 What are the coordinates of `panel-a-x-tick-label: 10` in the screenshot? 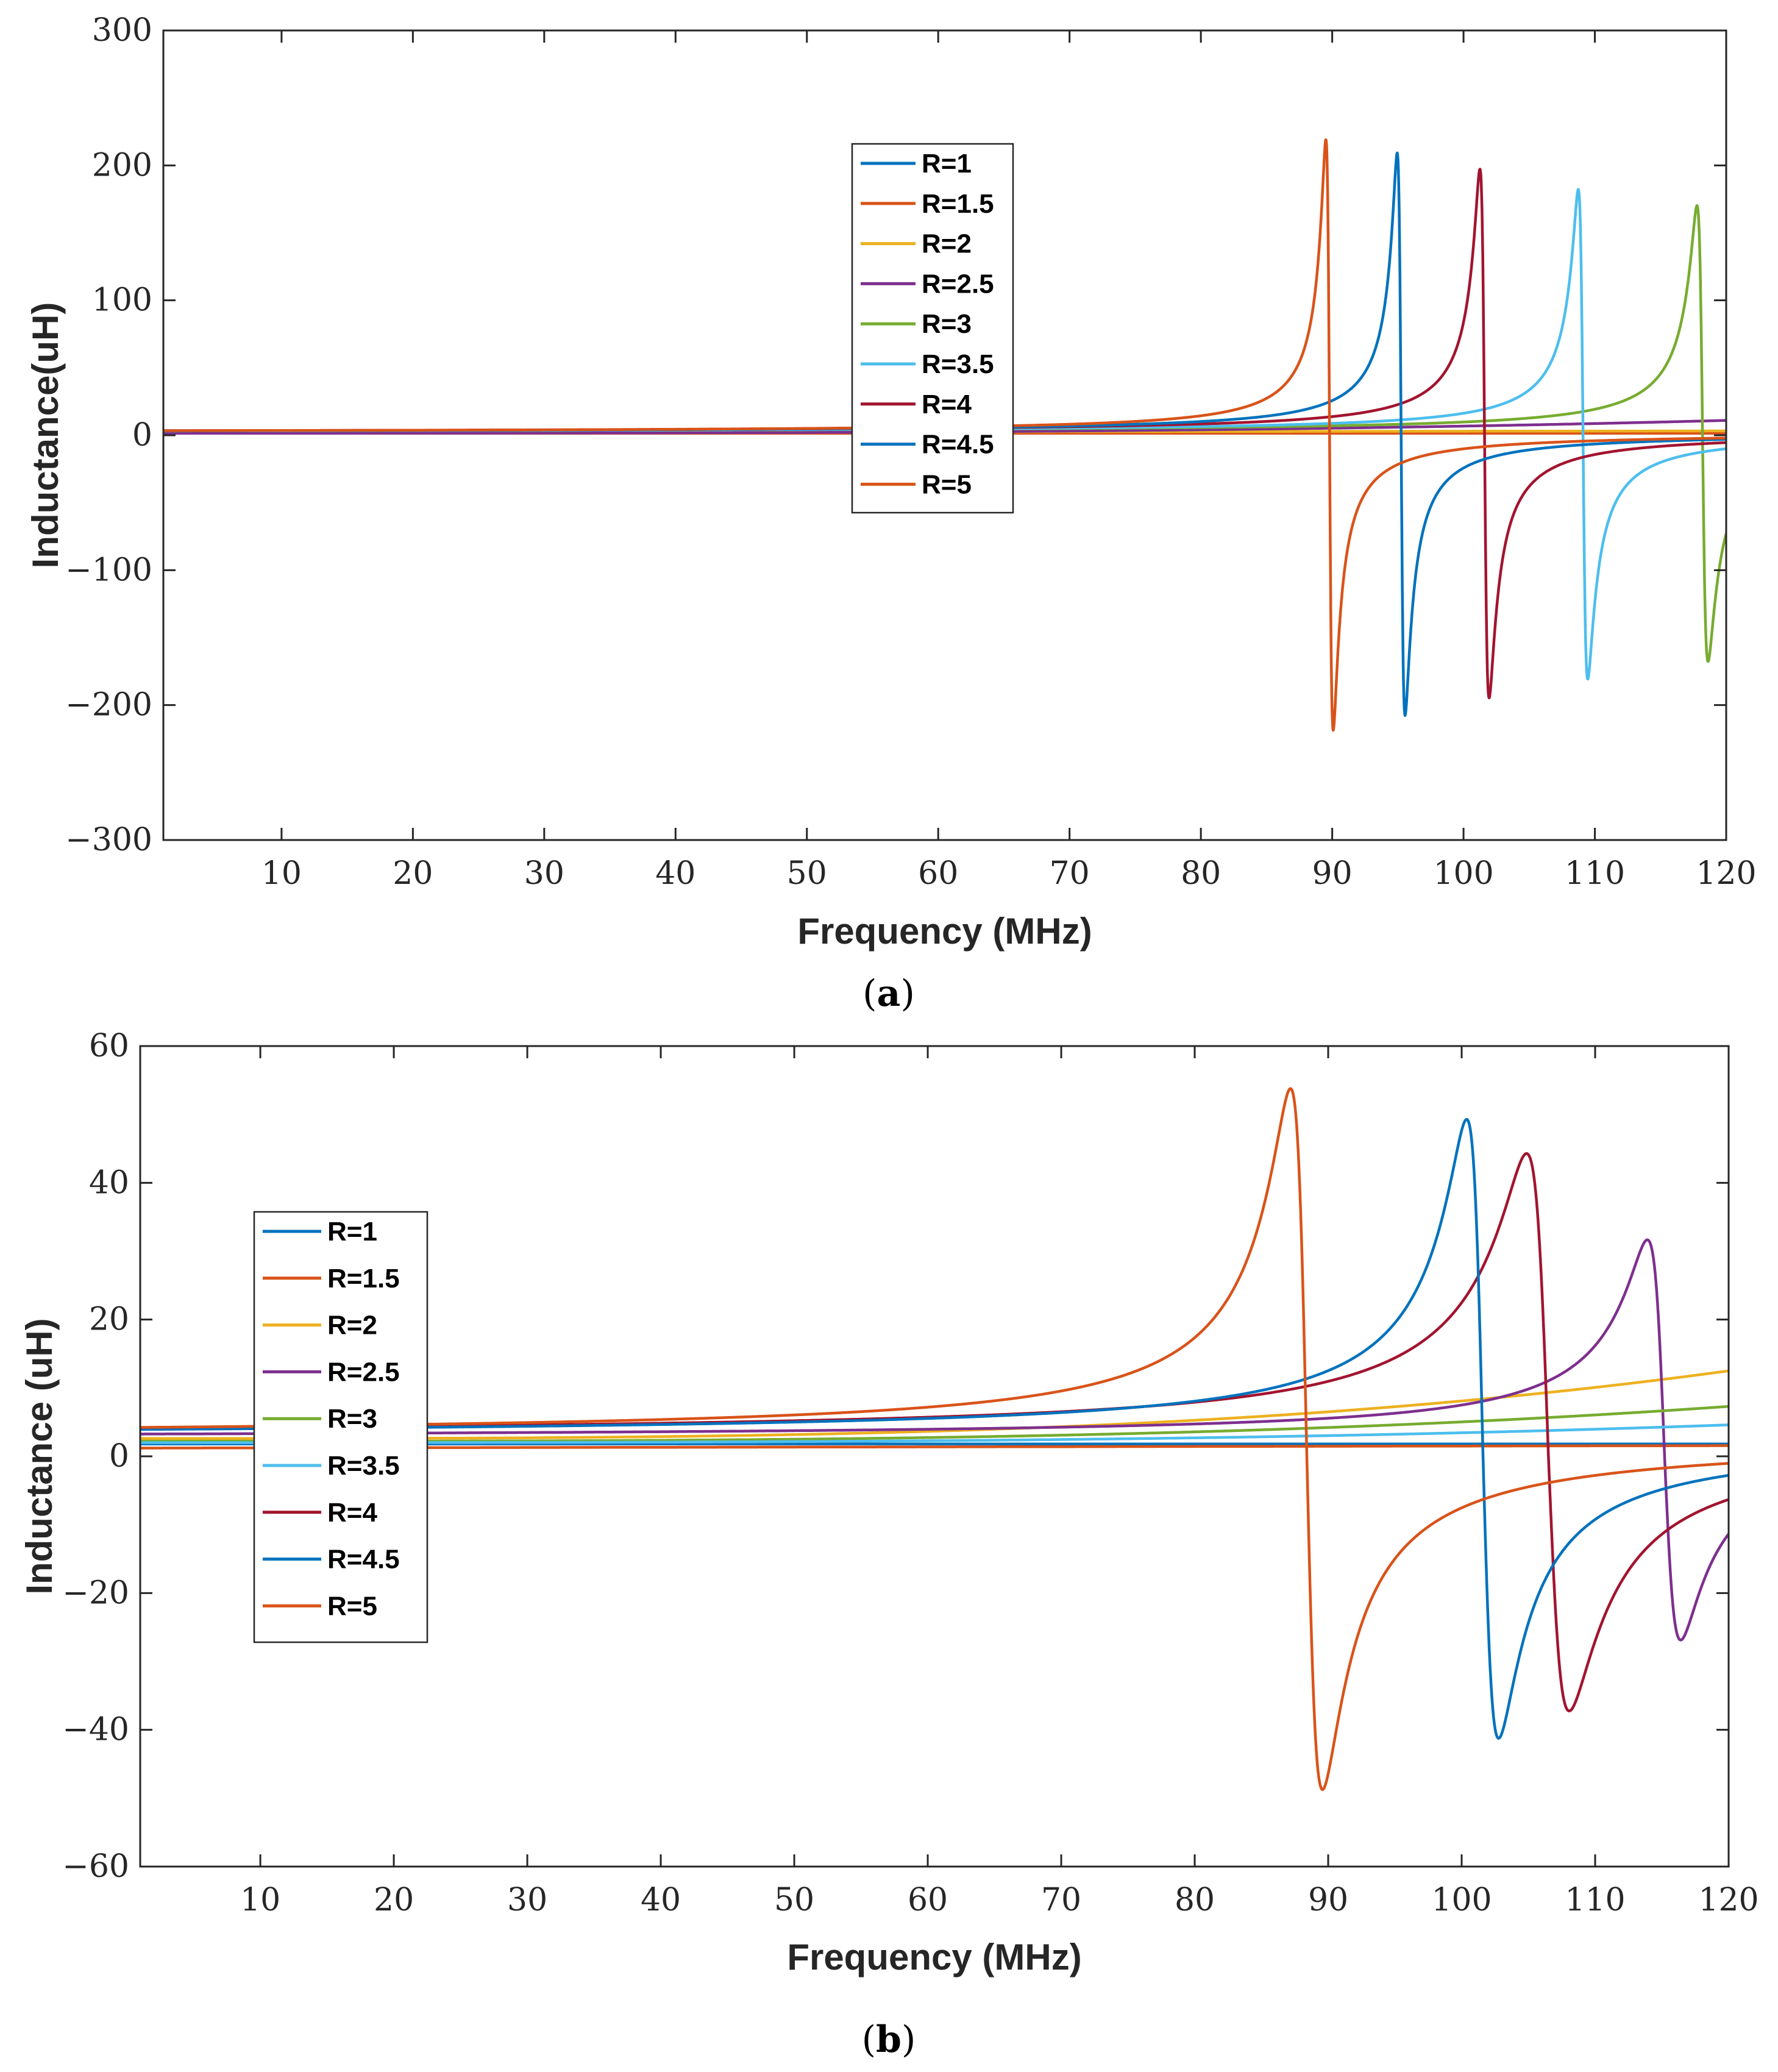 It's located at (281, 873).